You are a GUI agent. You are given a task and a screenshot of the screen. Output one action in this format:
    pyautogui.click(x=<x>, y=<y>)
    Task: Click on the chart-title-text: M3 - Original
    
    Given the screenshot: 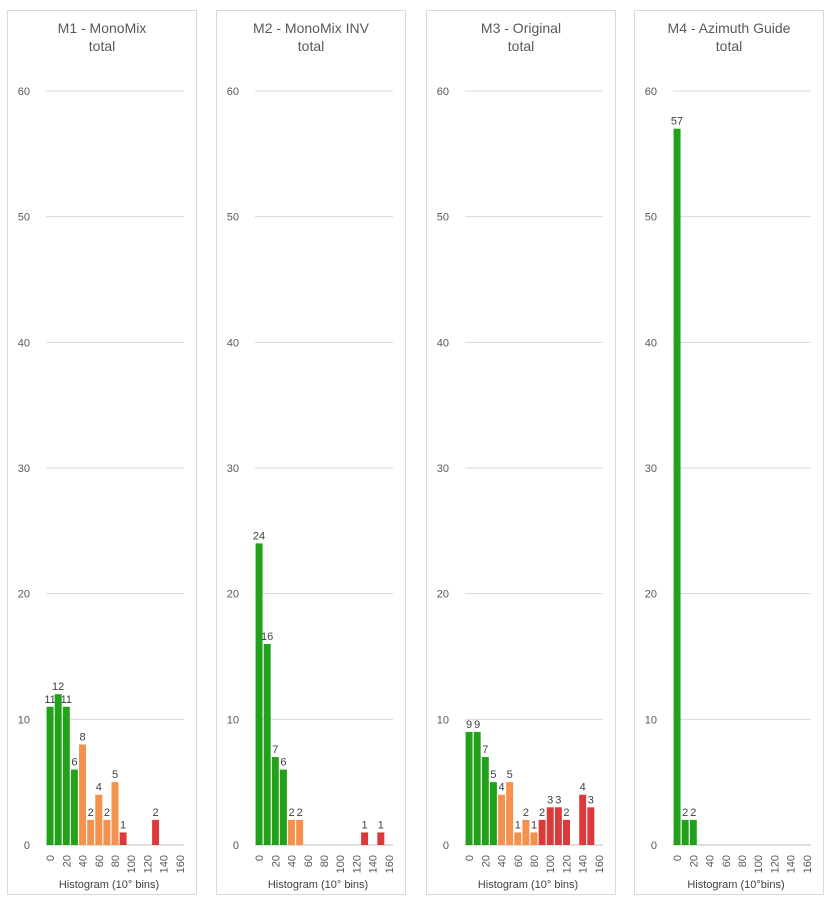 What is the action you would take?
    pyautogui.click(x=521, y=28)
    